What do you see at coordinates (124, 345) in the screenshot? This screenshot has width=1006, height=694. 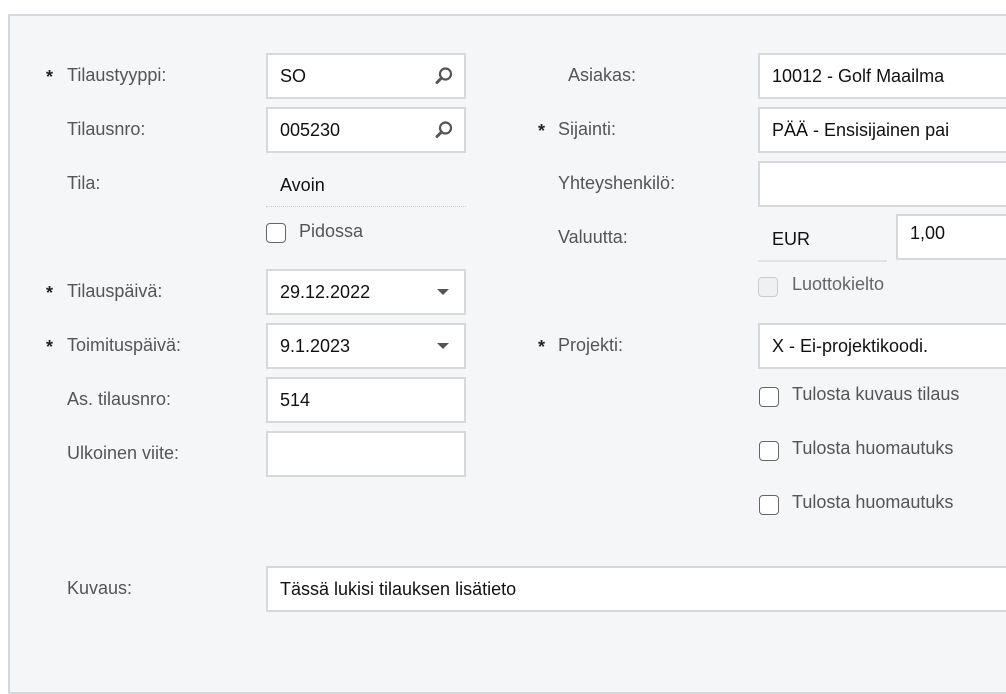 I see `delivery-date-label: Toimituspäivä:` at bounding box center [124, 345].